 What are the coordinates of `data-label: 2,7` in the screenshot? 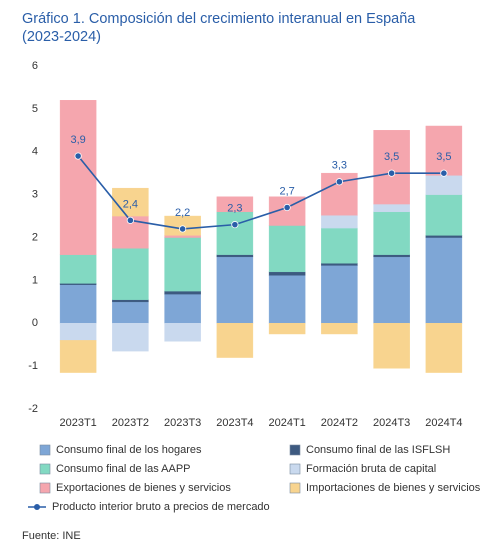 It's located at (286, 191).